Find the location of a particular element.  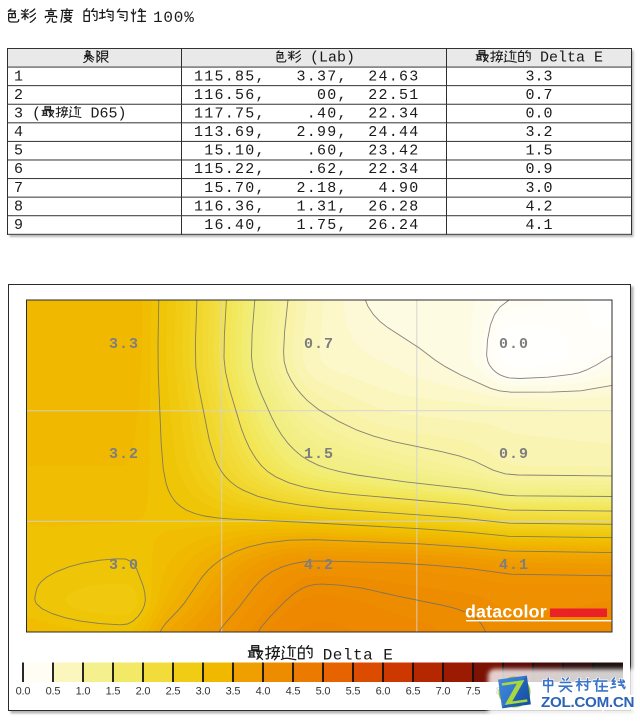

svg-text: 7.5 is located at coordinates (473, 692).